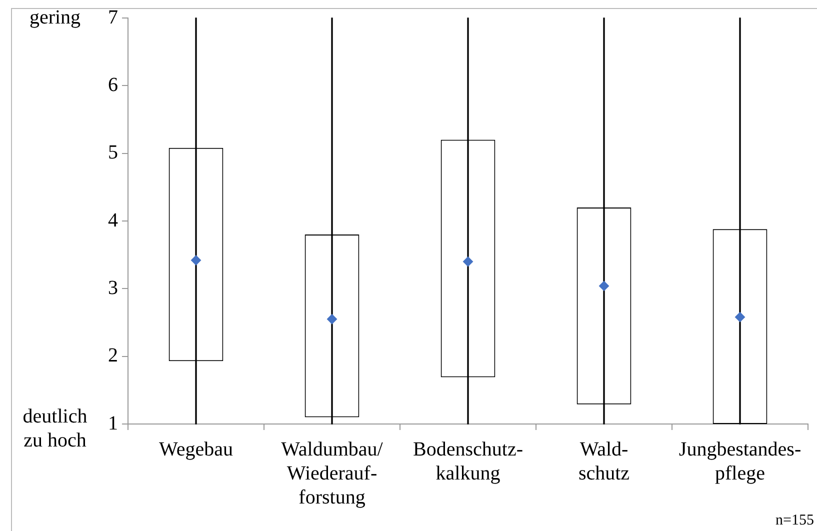 The width and height of the screenshot is (817, 531). I want to click on x-tick-label: Jungbestandes- pflege, so click(740, 461).